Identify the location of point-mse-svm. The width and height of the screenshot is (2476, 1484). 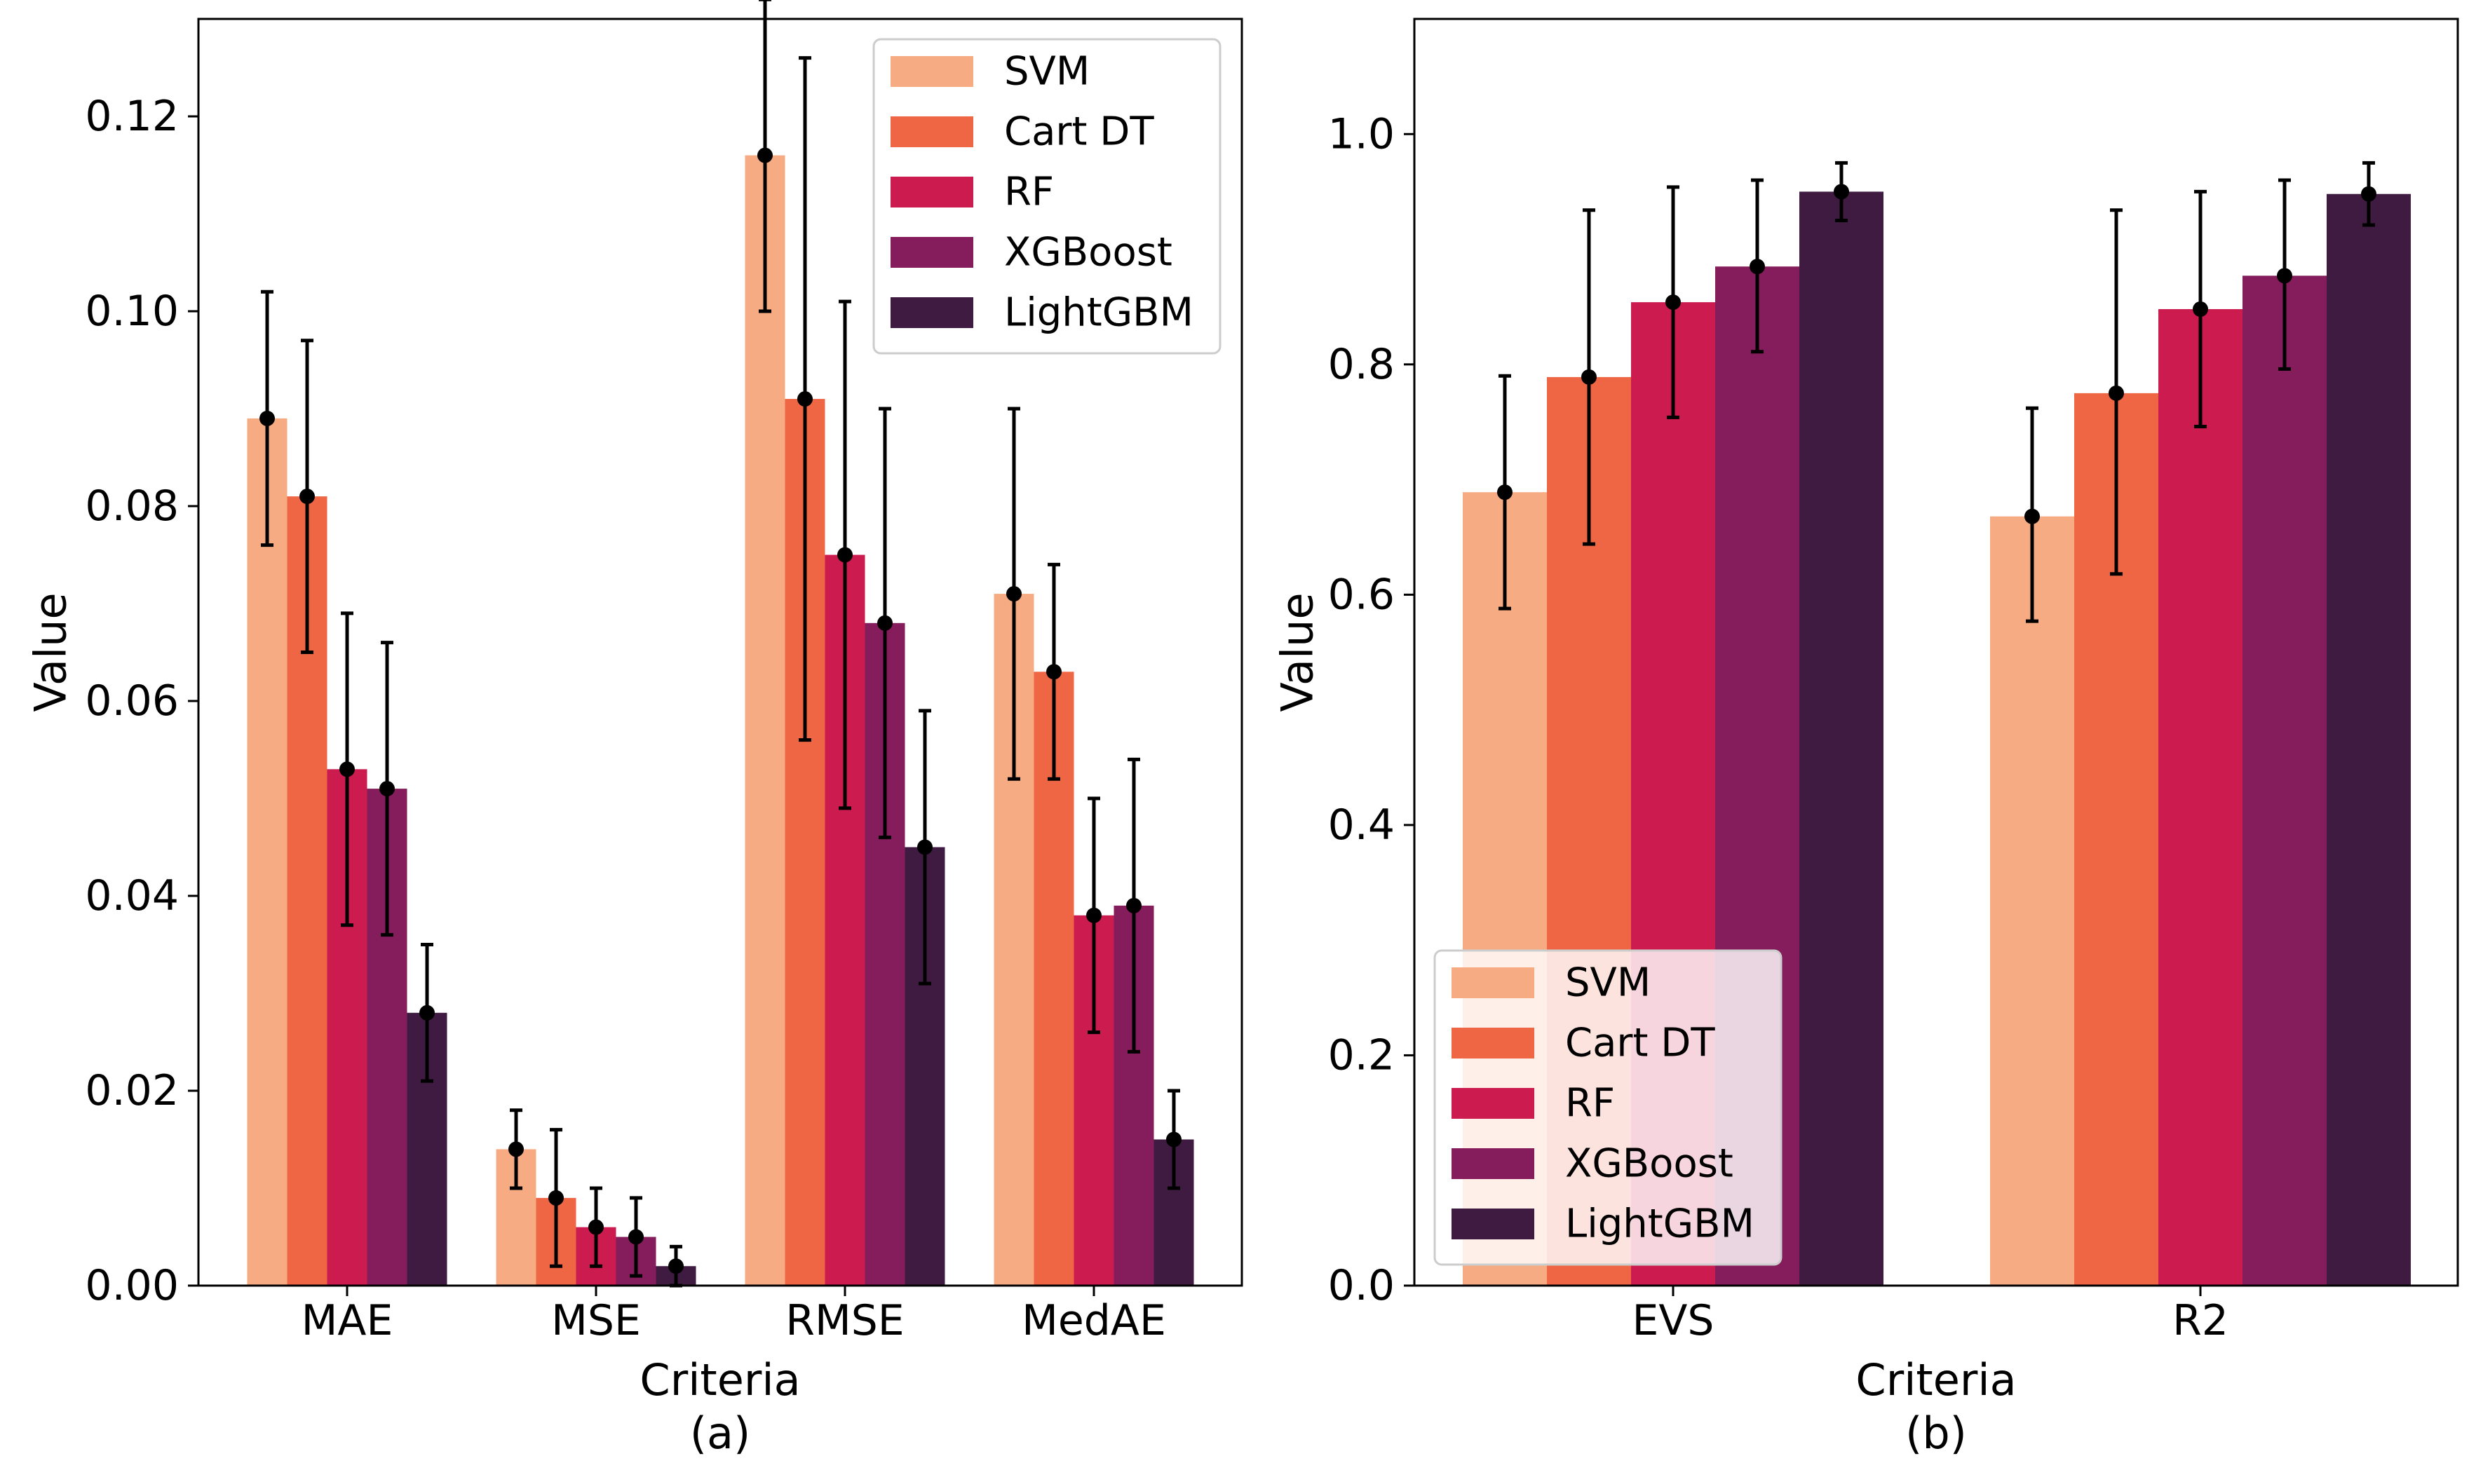
(516, 1149).